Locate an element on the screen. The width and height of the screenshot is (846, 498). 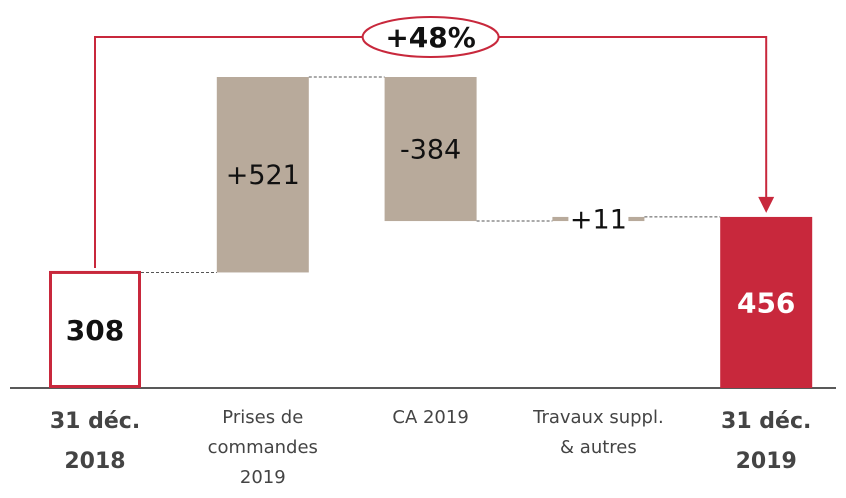
value-label: 308 is located at coordinates (95, 330).